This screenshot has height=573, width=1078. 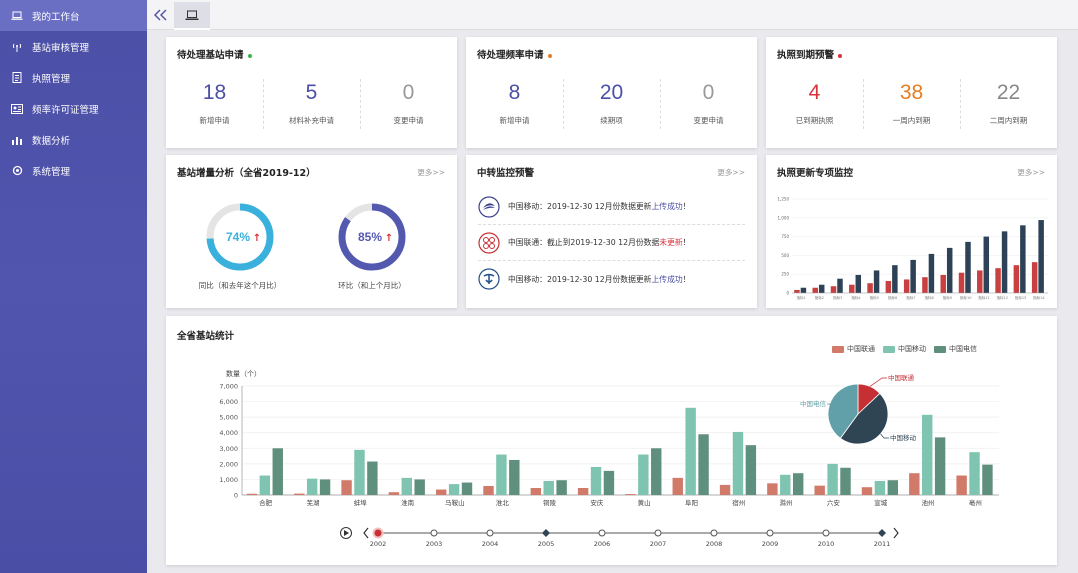 I want to click on tab-workbench, so click(x=192, y=16).